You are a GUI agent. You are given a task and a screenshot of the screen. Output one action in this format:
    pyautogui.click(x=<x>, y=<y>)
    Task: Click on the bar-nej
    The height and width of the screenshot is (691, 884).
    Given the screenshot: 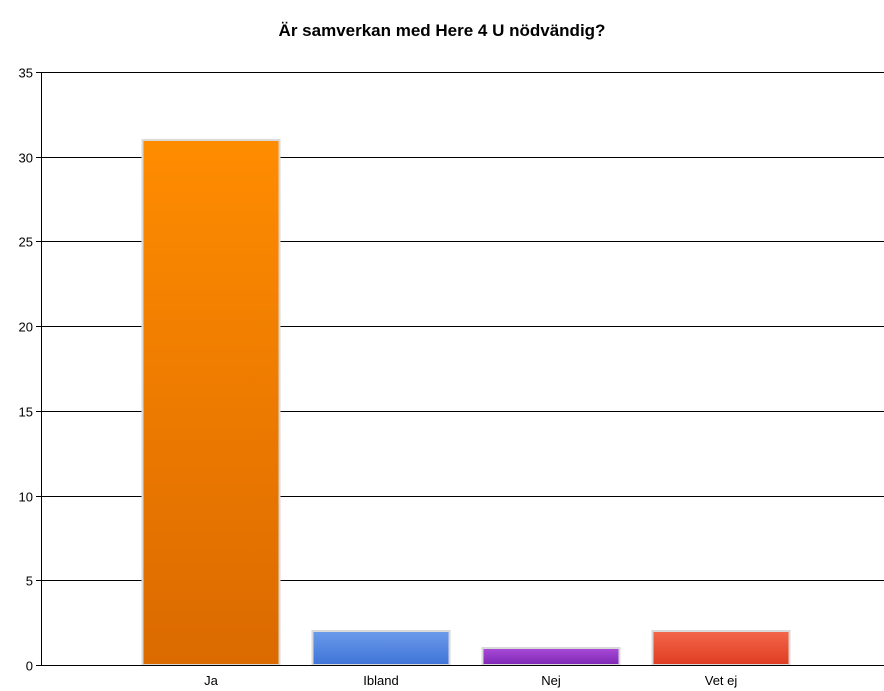 What is the action you would take?
    pyautogui.click(x=551, y=656)
    